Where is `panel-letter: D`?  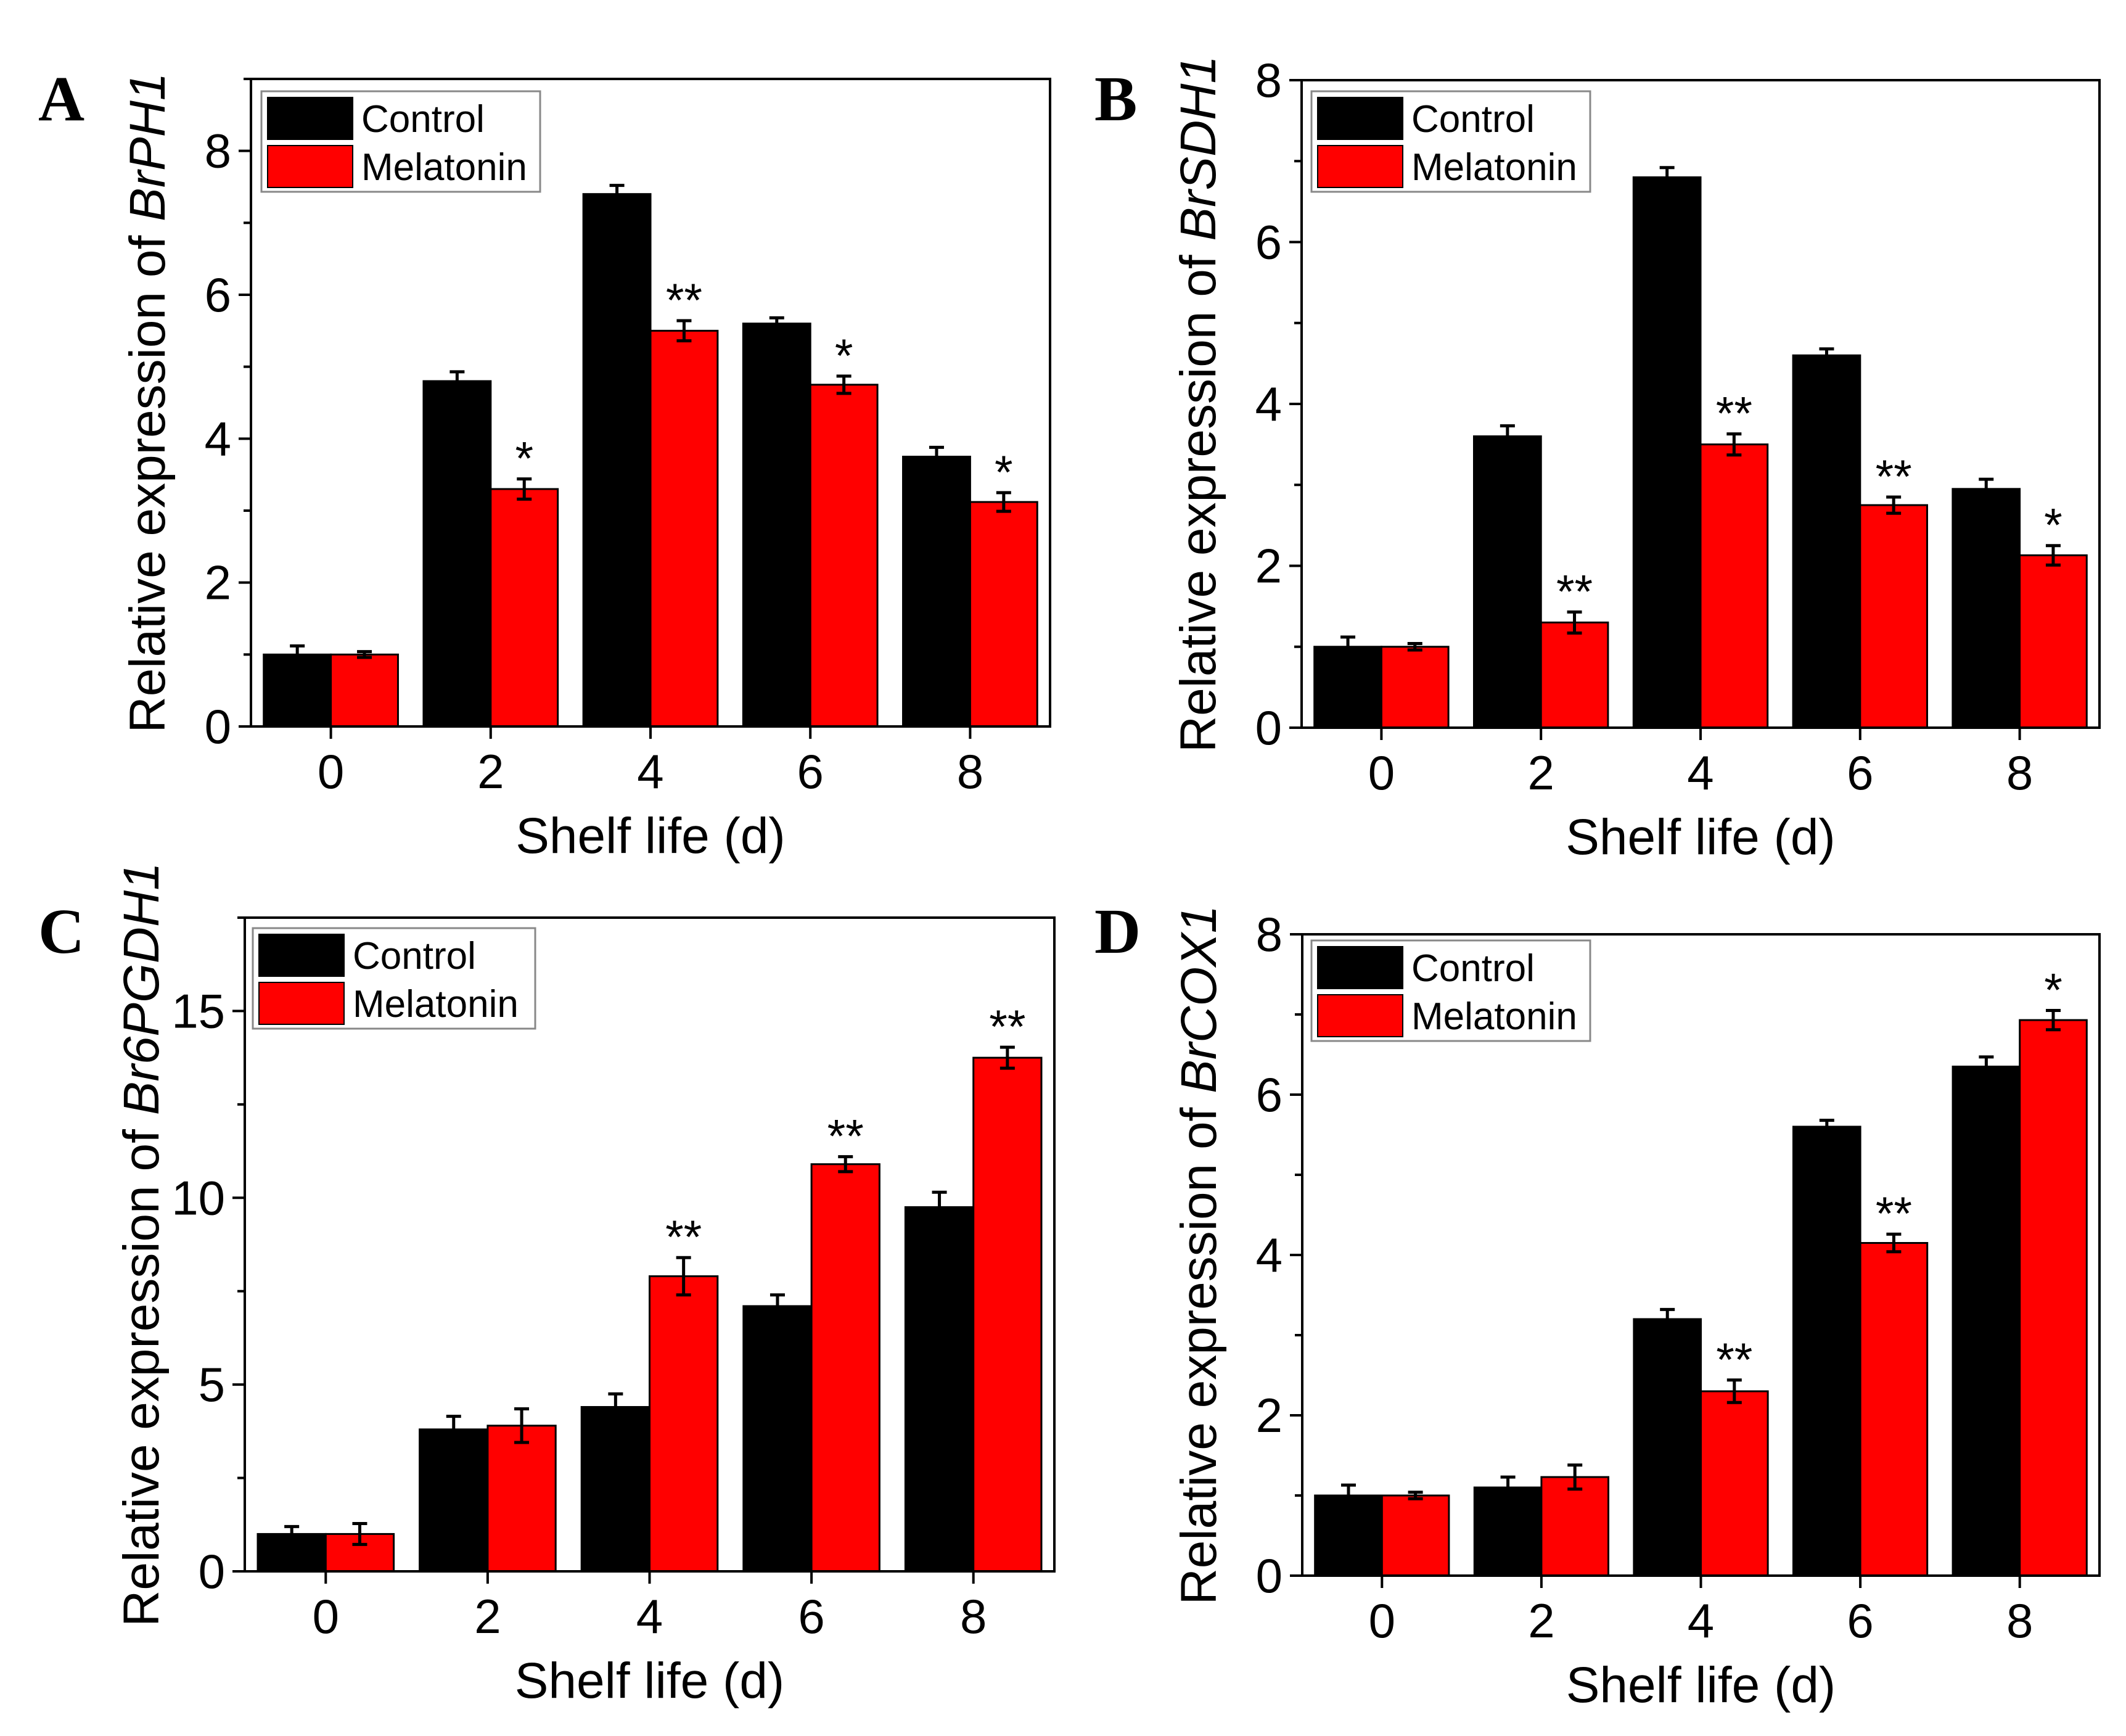 panel-letter: D is located at coordinates (1117, 931).